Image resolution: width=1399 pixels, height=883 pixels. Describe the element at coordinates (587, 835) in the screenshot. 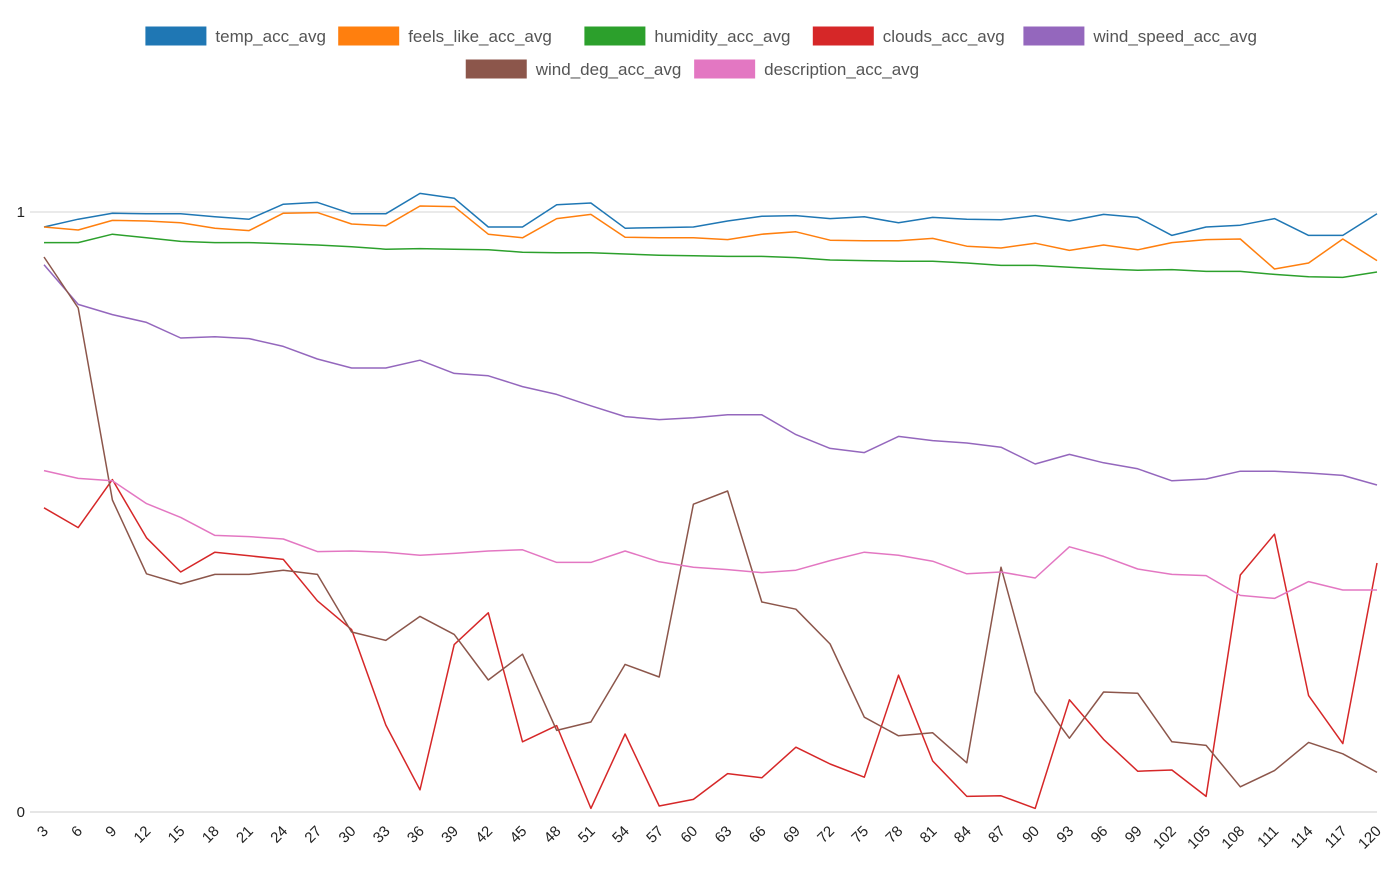

I see `x-tick-label: 51` at that location.